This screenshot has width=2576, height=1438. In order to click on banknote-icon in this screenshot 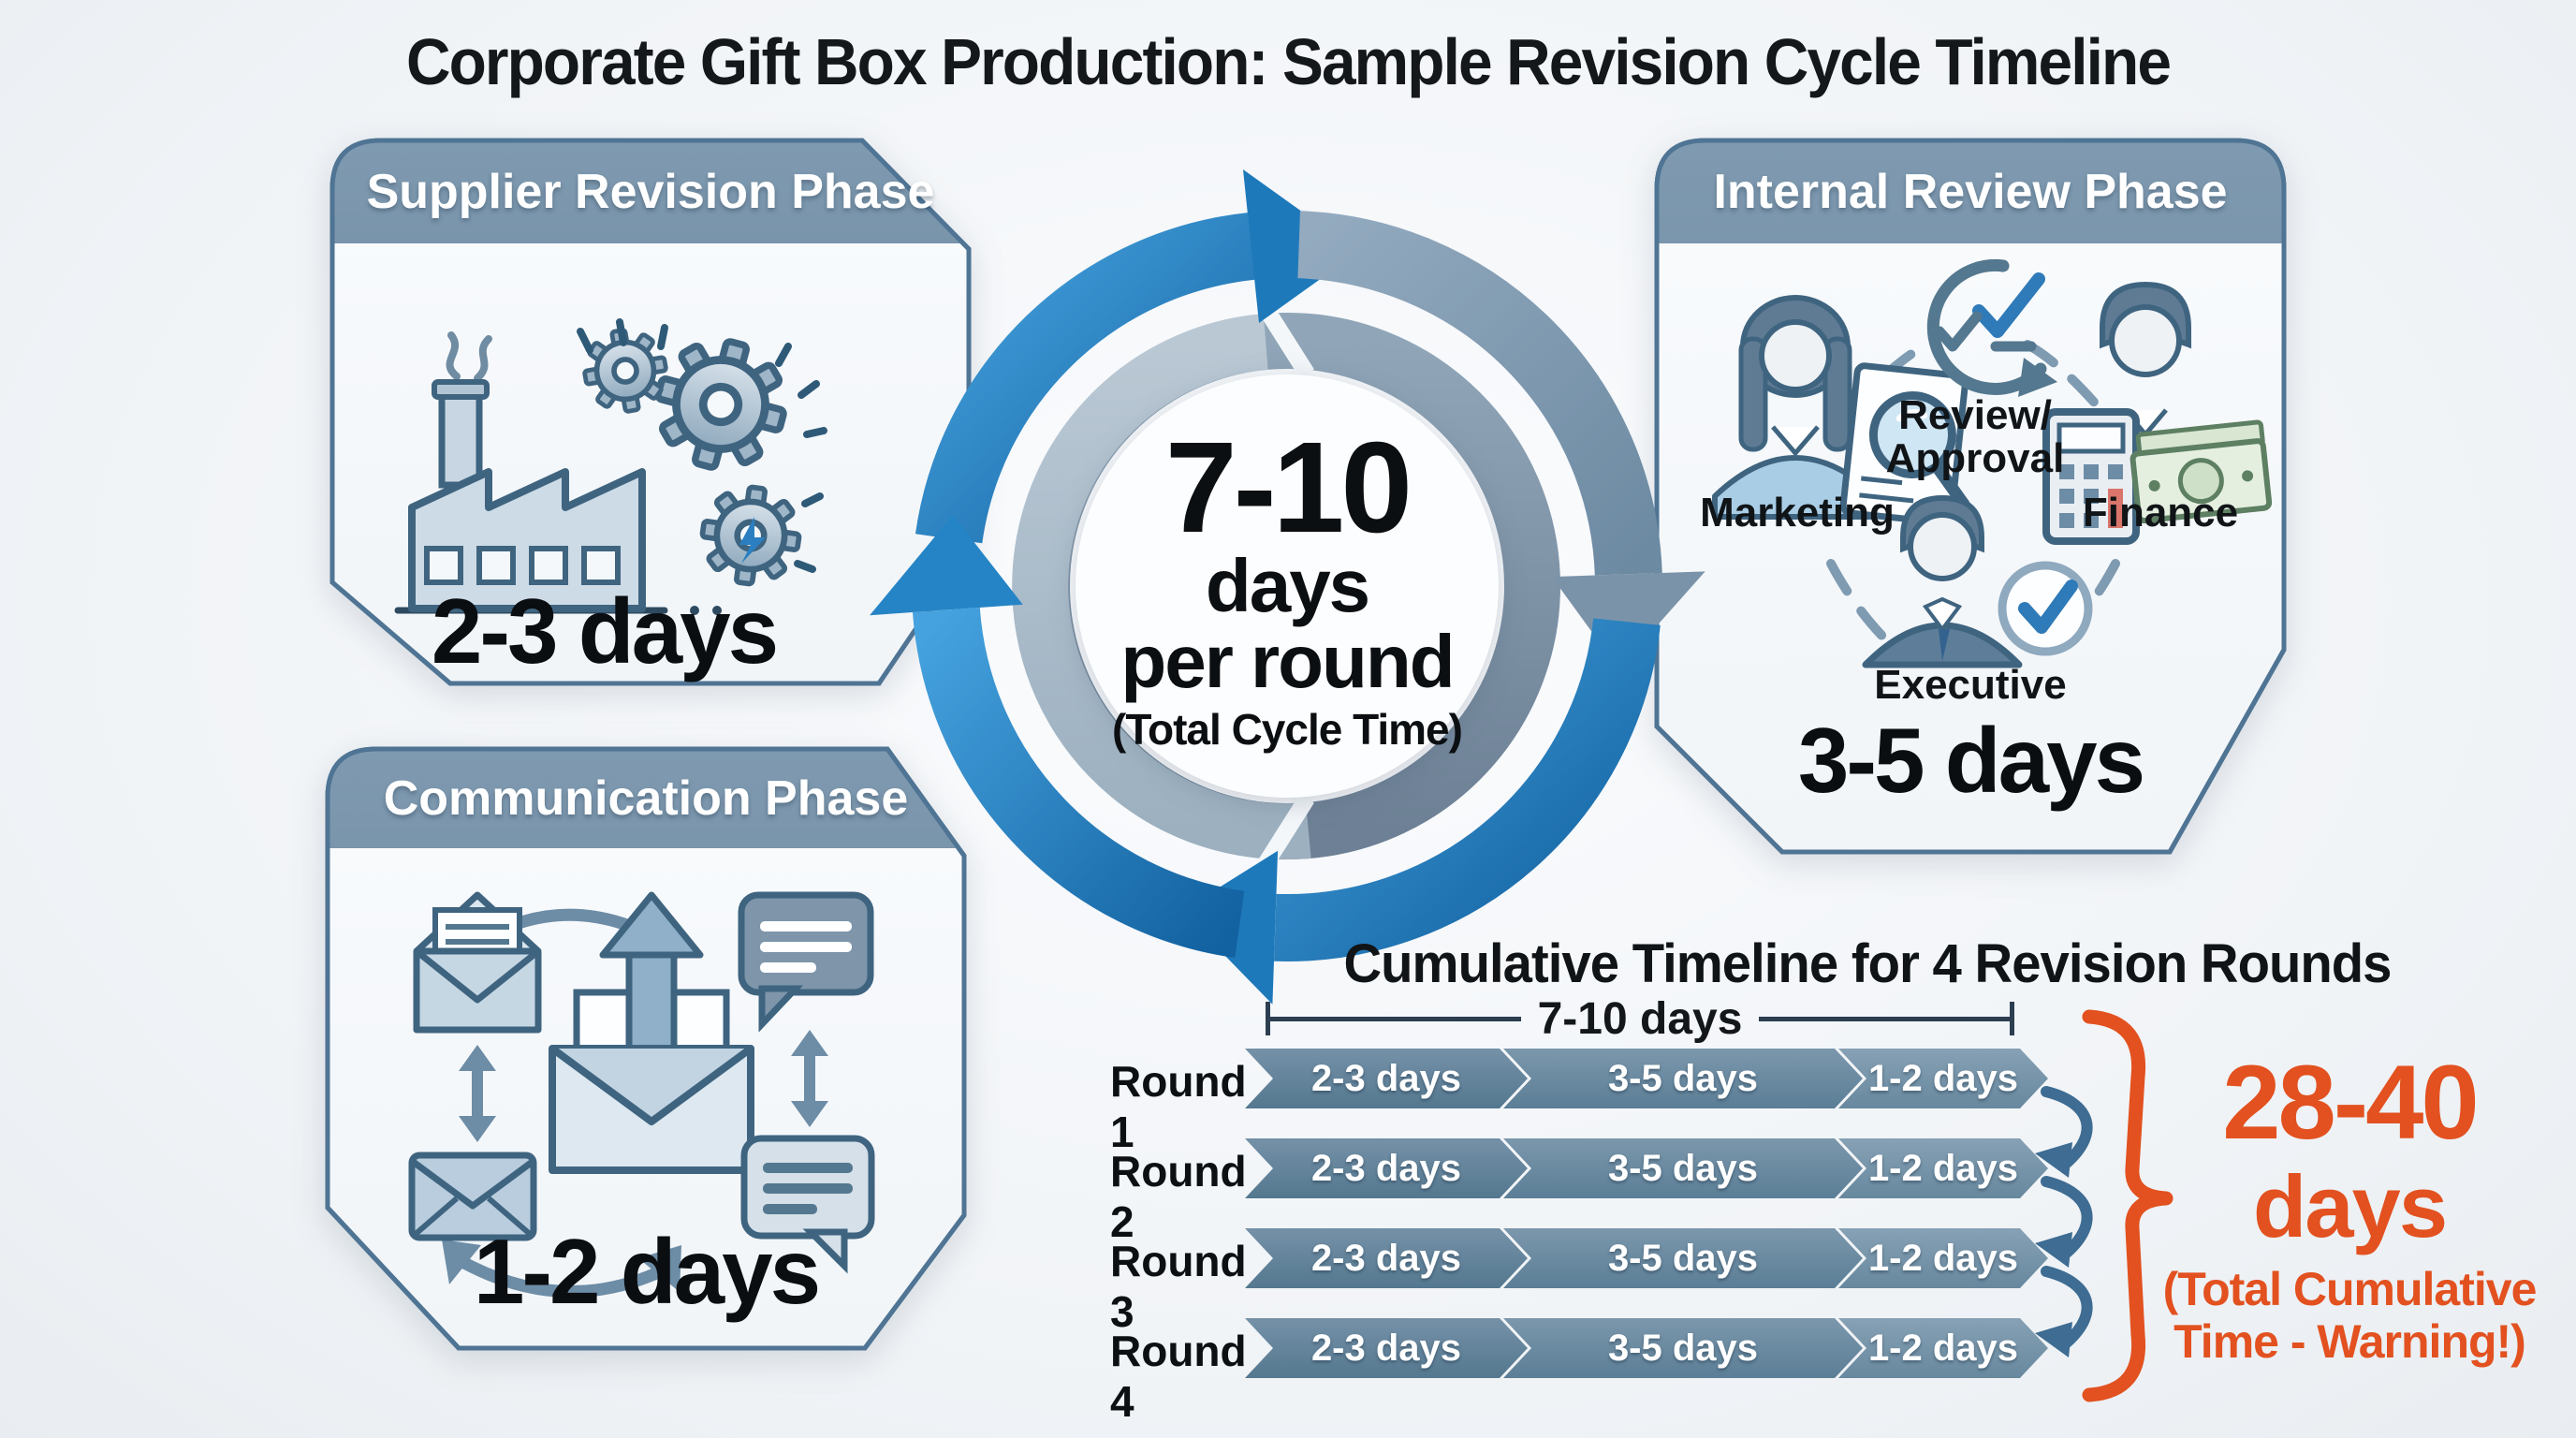, I will do `click(2201, 471)`.